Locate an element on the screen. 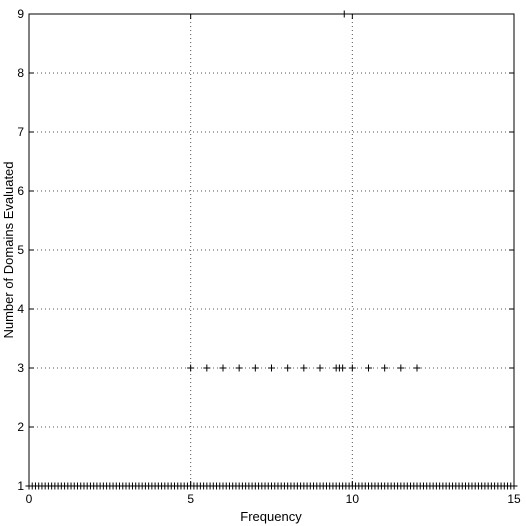  y-tick-label: 8 is located at coordinates (20, 73).